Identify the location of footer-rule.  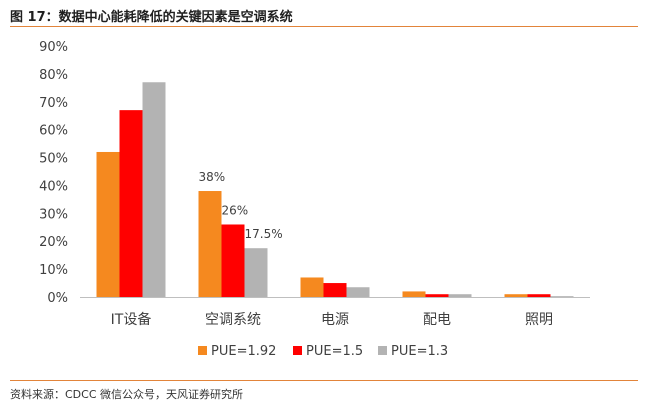
(324, 380).